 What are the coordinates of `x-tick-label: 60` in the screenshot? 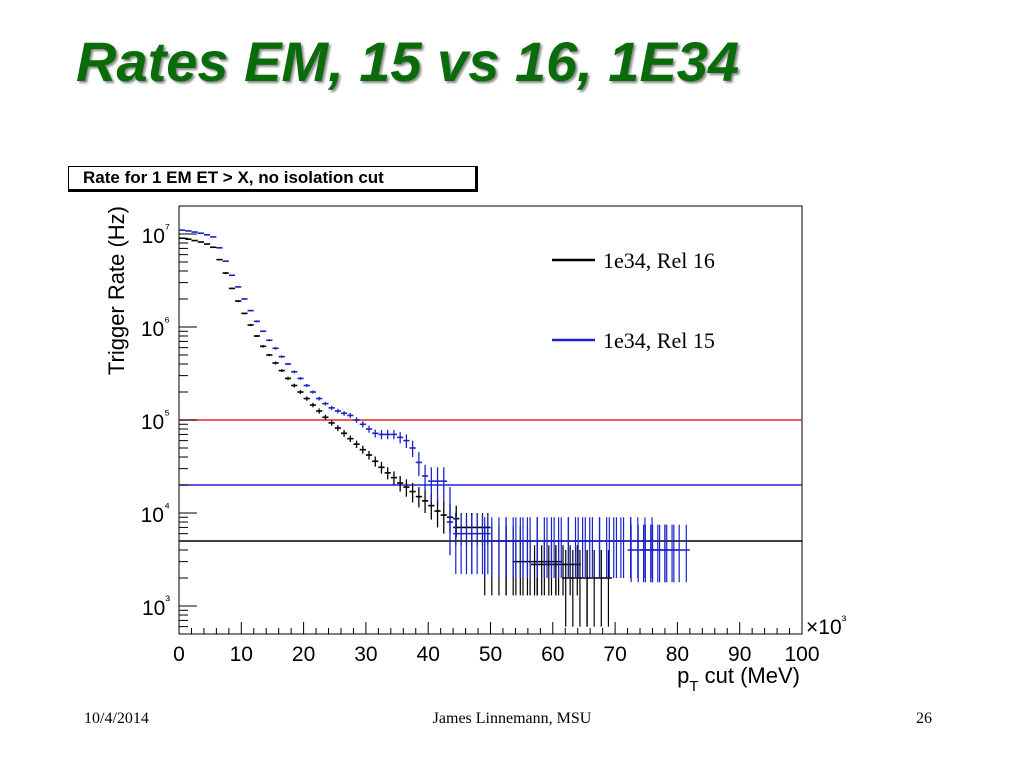 It's located at (552, 654).